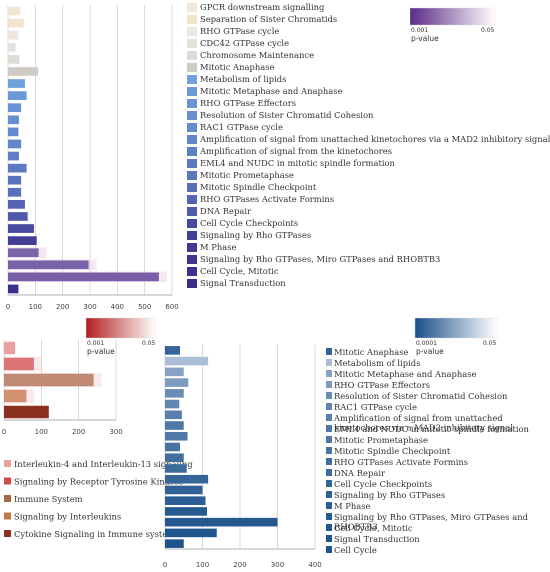  What do you see at coordinates (95, 343) in the screenshot?
I see `colorbar-min-label: 0.001` at bounding box center [95, 343].